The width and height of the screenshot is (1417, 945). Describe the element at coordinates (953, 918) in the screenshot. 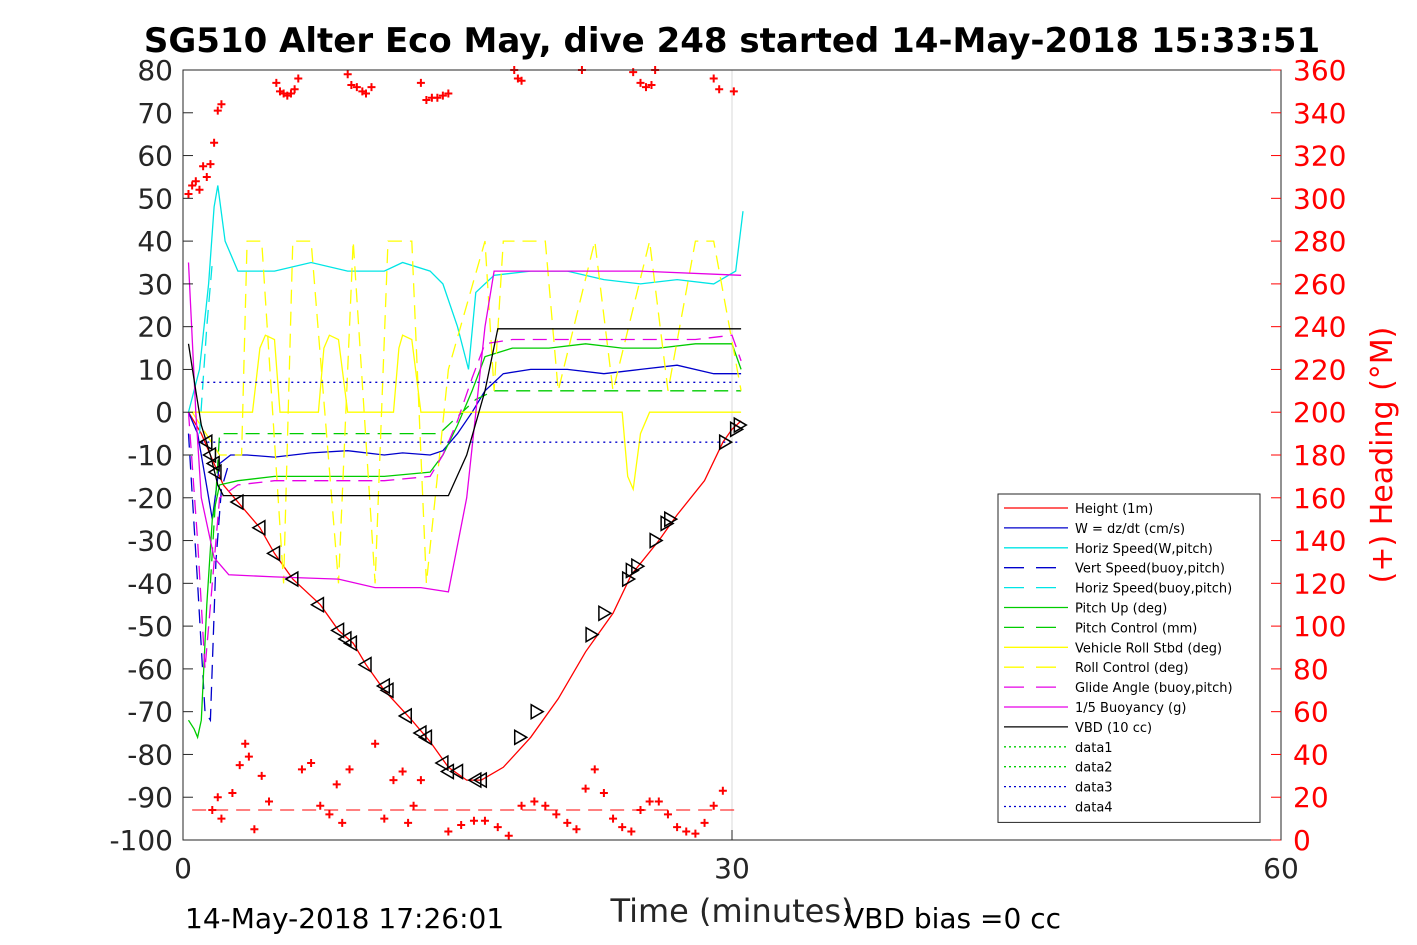

I see `footer-vbd-bias: VBD bias =0 cc` at that location.